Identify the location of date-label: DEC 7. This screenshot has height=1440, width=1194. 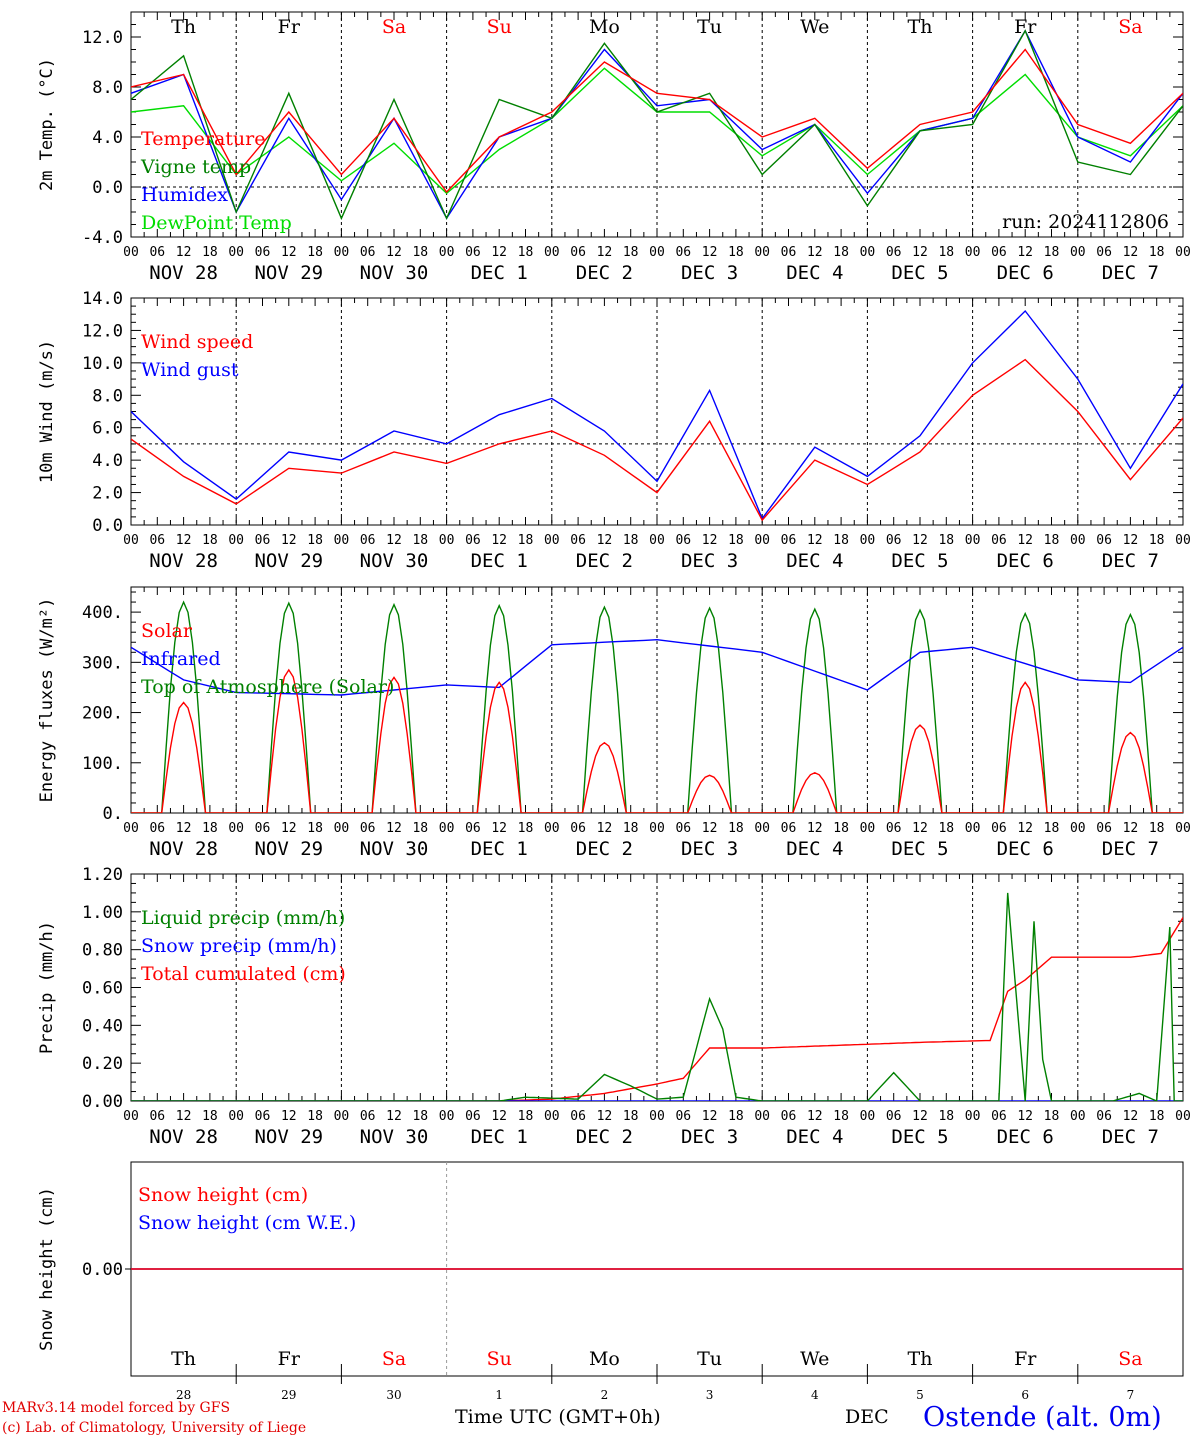
(1130, 1137).